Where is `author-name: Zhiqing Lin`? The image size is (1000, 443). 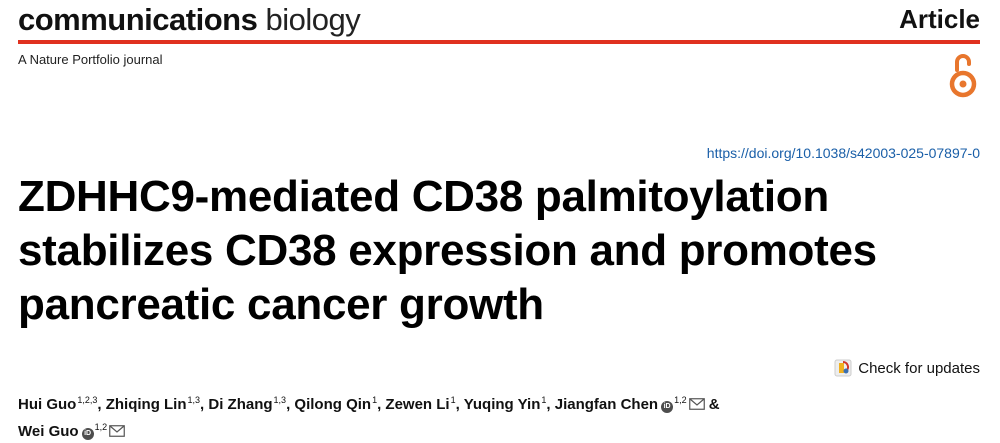
author-name: Zhiqing Lin is located at coordinates (146, 404).